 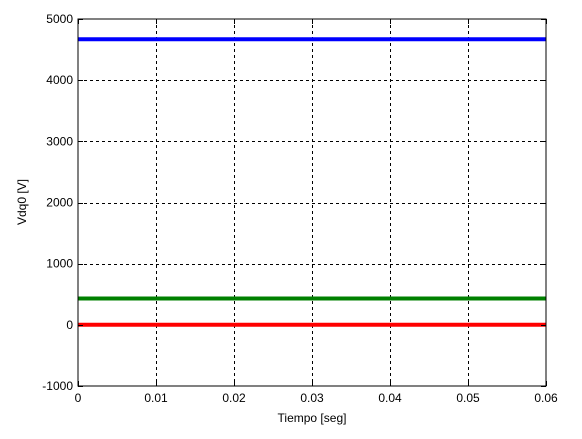 I want to click on x-tick-label: 0.06, so click(x=546, y=398).